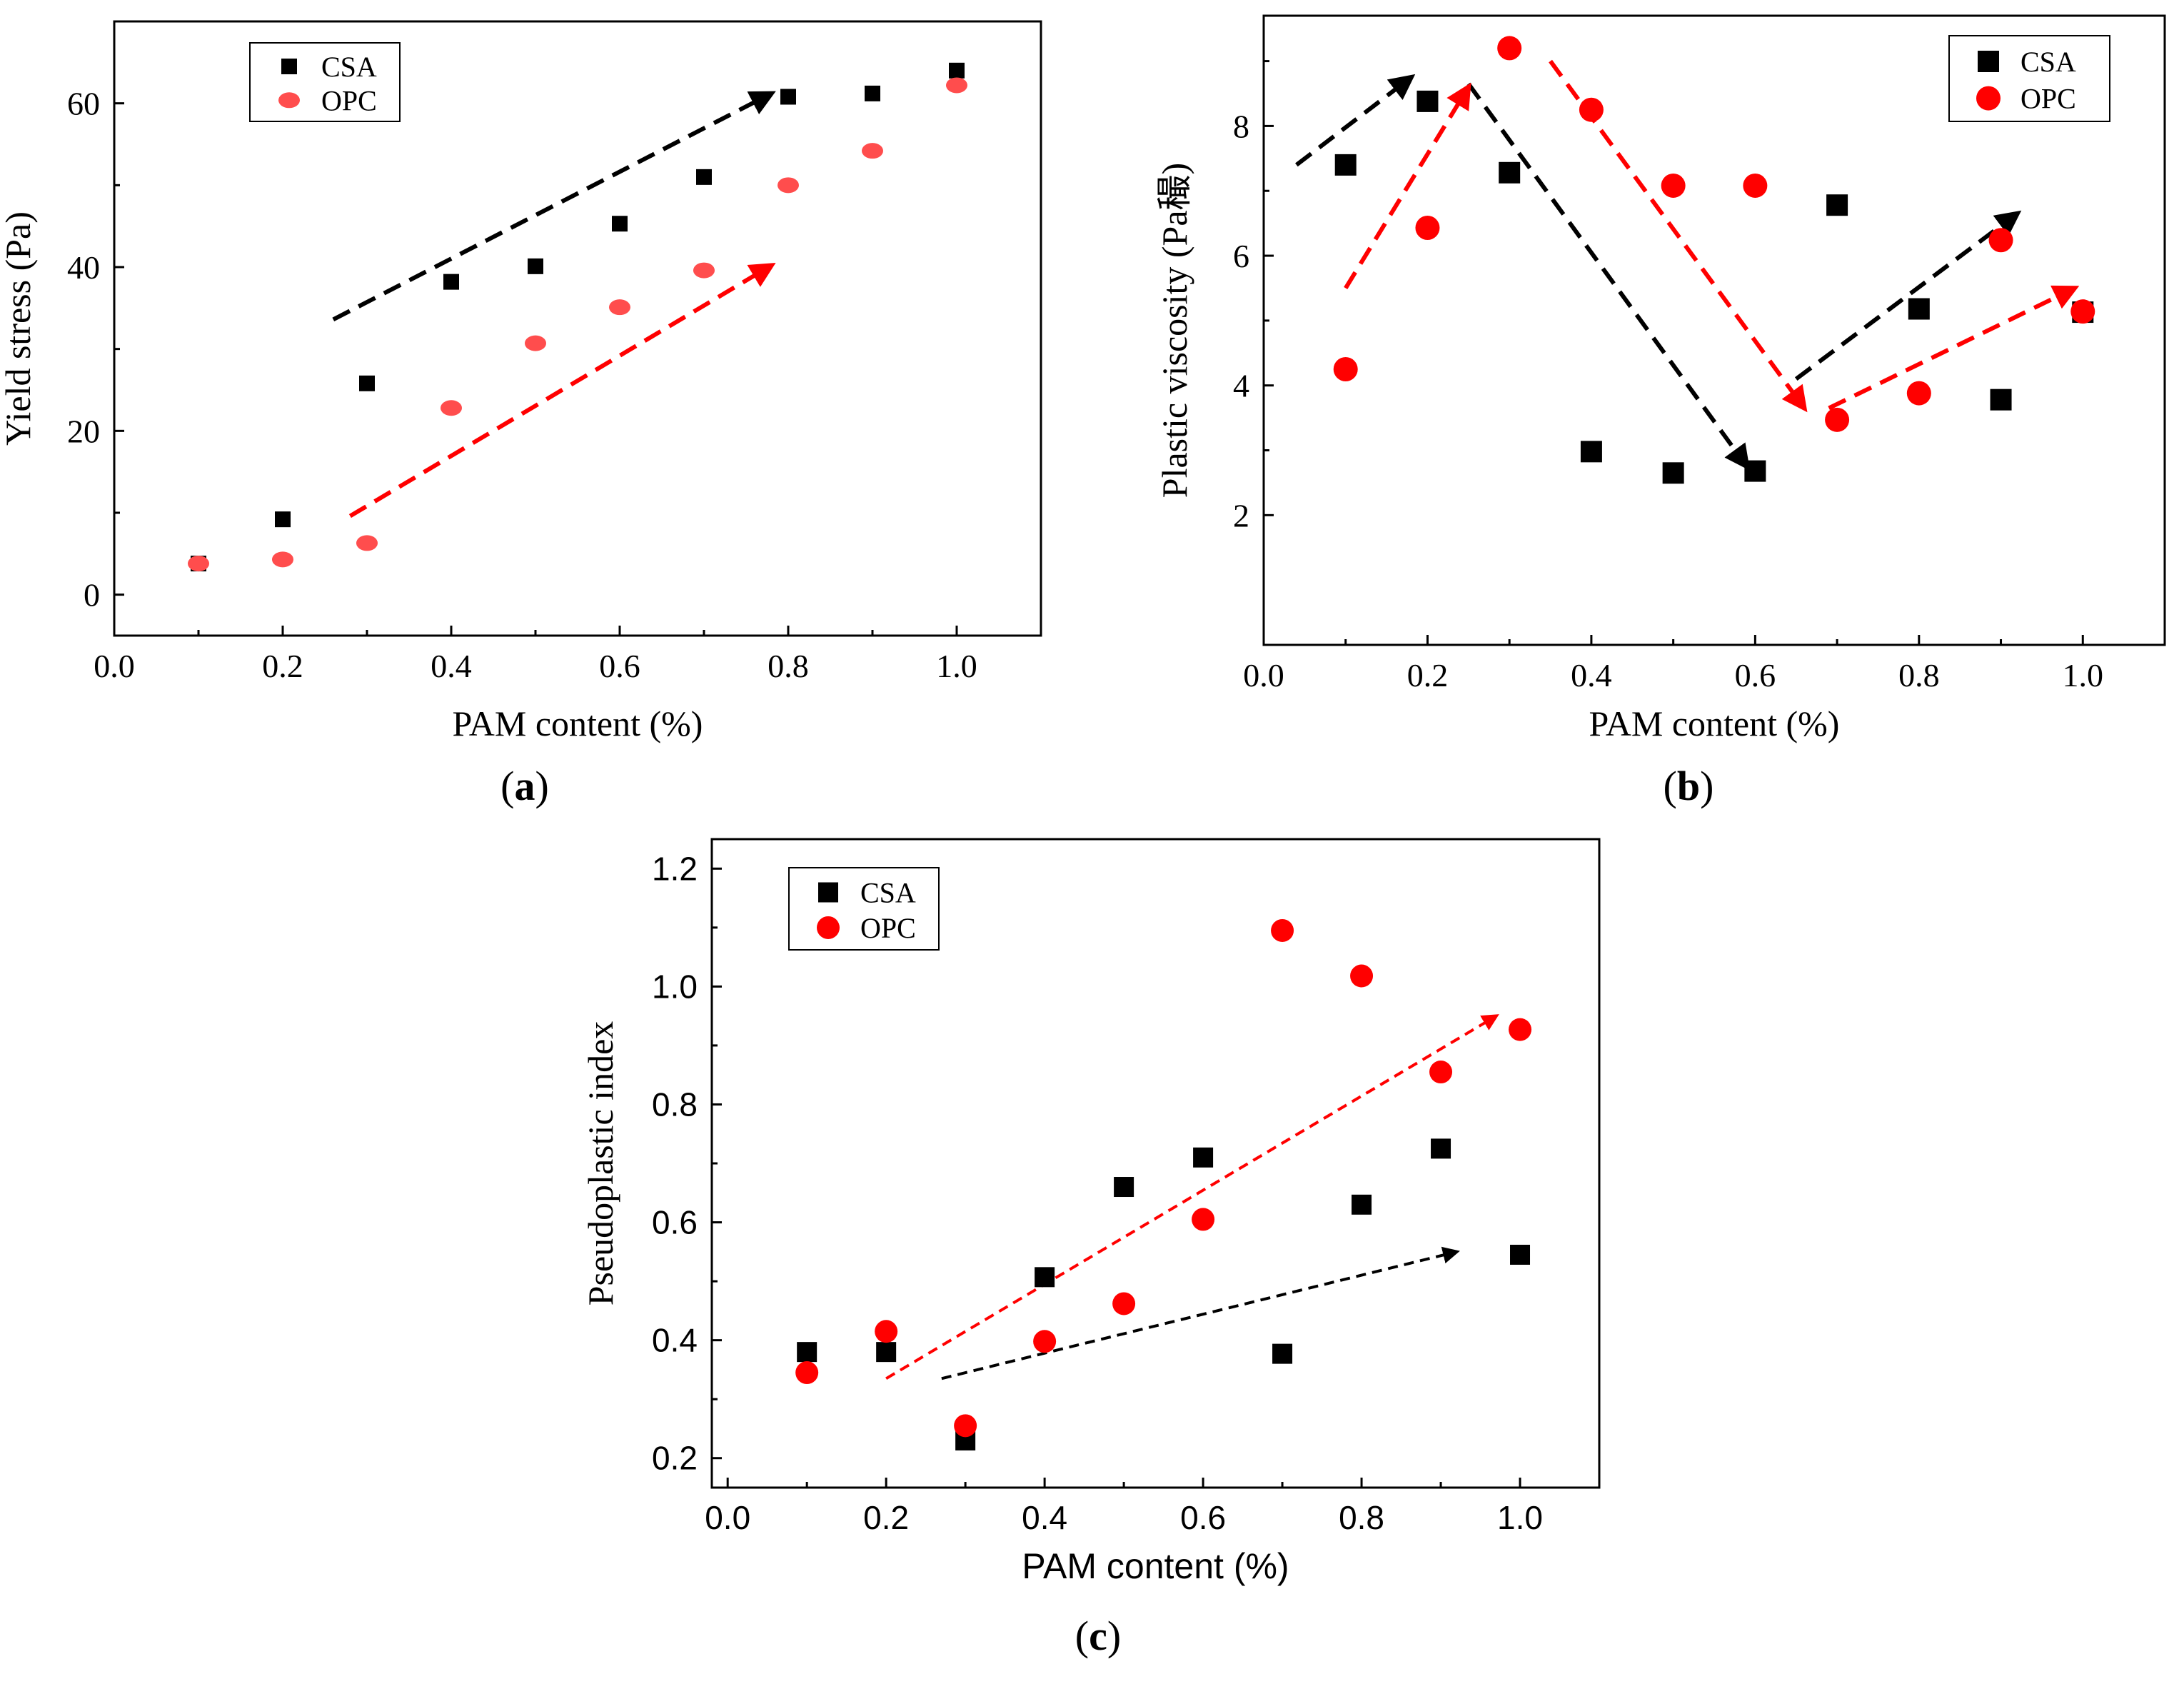  Describe the element at coordinates (83, 267) in the screenshot. I see `y-tick-label: 40` at that location.